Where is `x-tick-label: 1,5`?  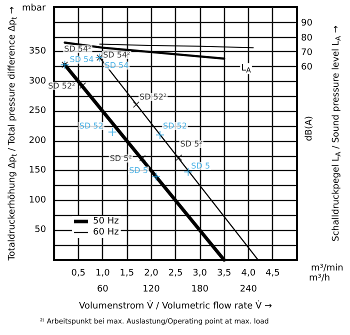 x-tick-label: 1,5 is located at coordinates (127, 273).